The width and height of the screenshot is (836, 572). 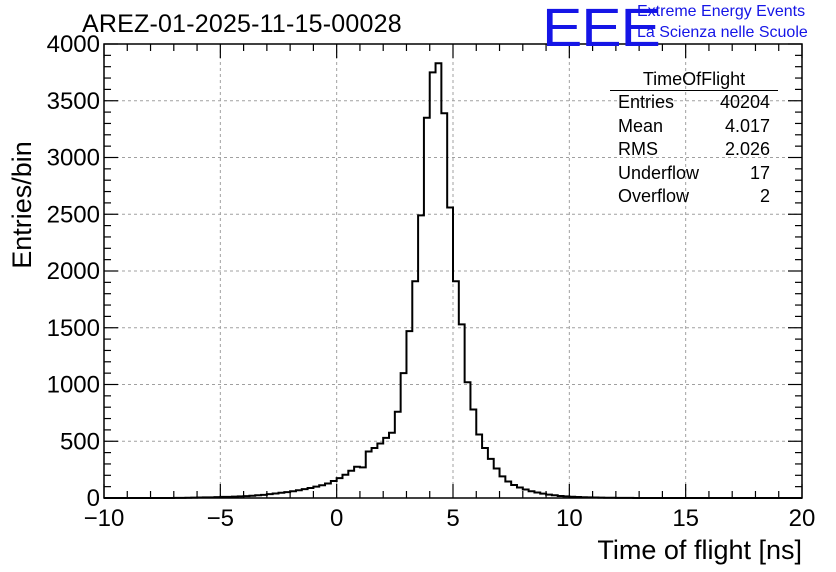 What do you see at coordinates (694, 103) in the screenshot?
I see `stats-row-entries: Entries 40204` at bounding box center [694, 103].